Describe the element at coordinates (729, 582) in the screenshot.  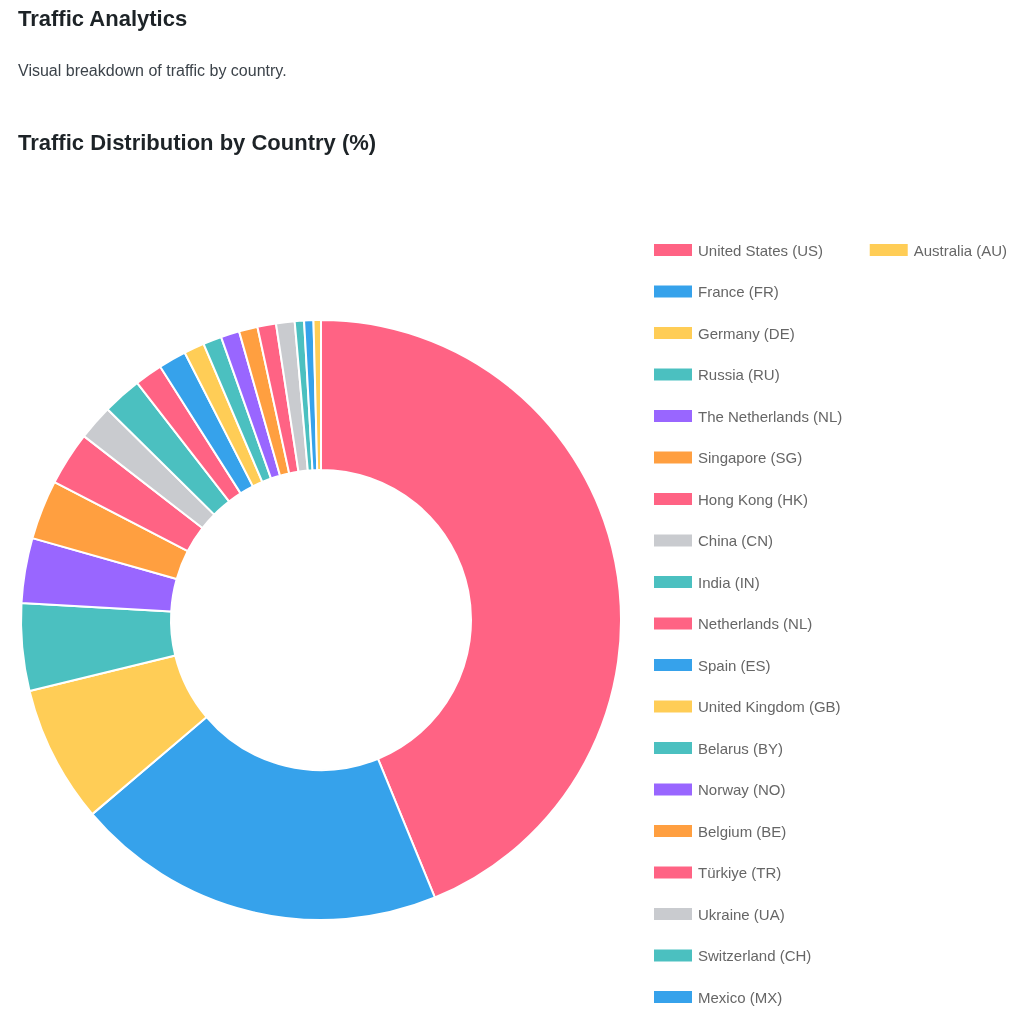
I see `legend-label: India (IN)` at that location.